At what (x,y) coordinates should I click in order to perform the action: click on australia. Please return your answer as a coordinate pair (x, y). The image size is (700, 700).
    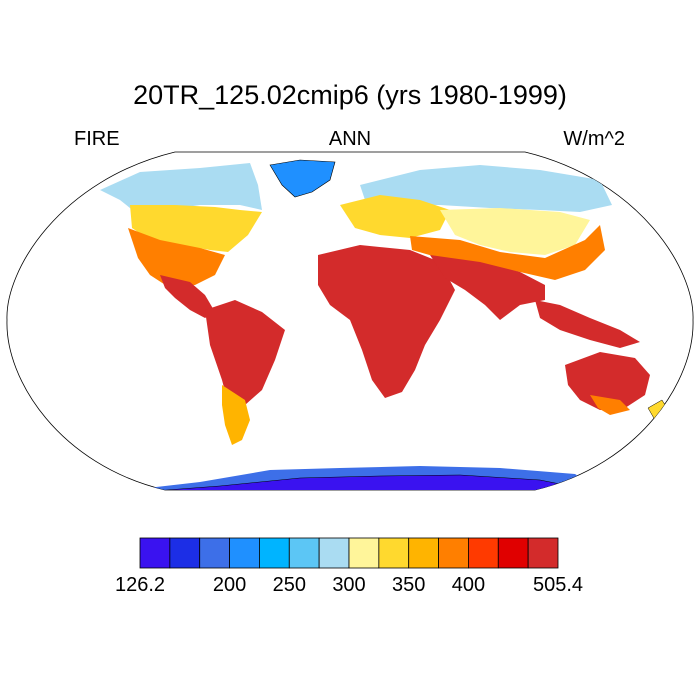
    Looking at the image, I should click on (607, 381).